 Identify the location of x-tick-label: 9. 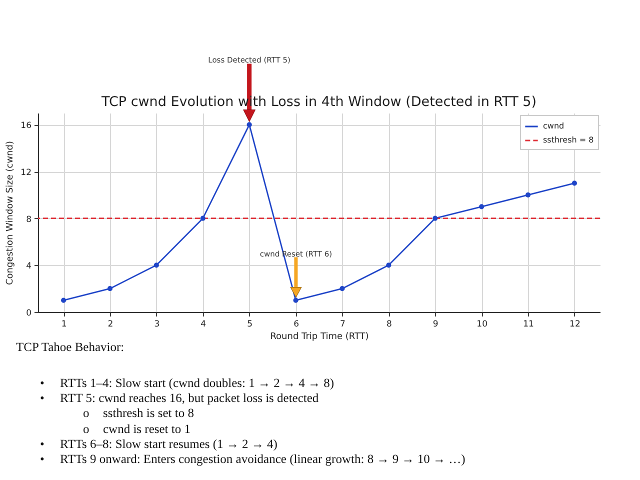
(435, 325).